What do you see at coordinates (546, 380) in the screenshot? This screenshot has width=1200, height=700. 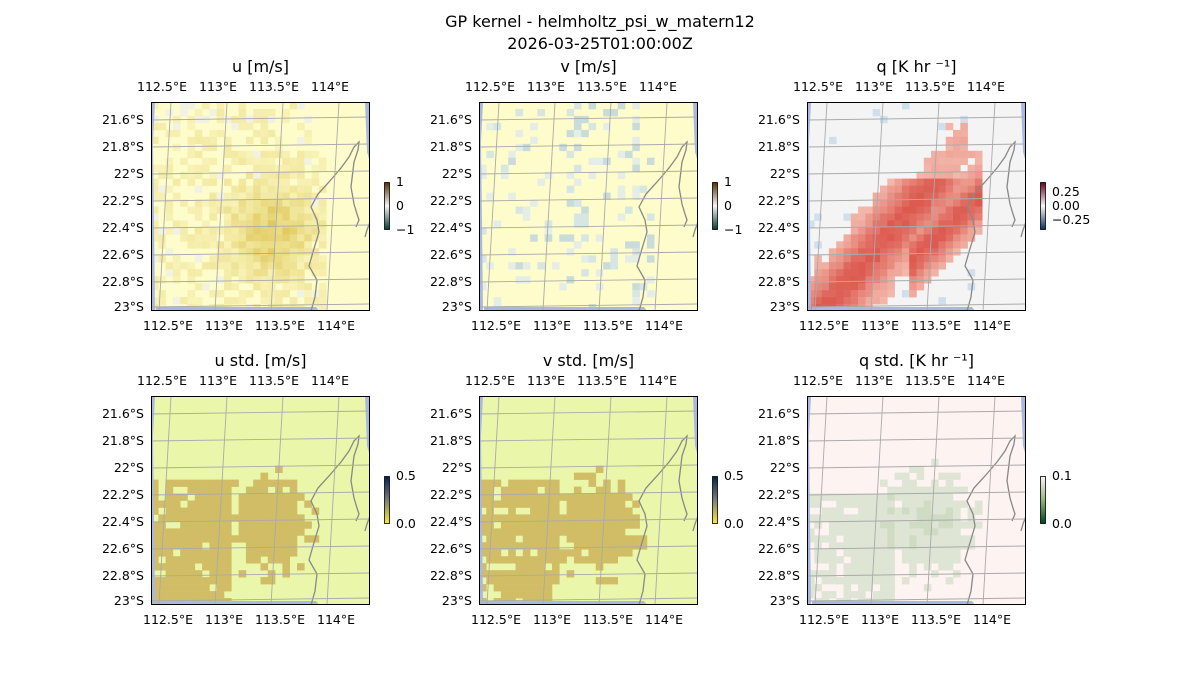 I see `lon-tick-label-top: 113°E` at bounding box center [546, 380].